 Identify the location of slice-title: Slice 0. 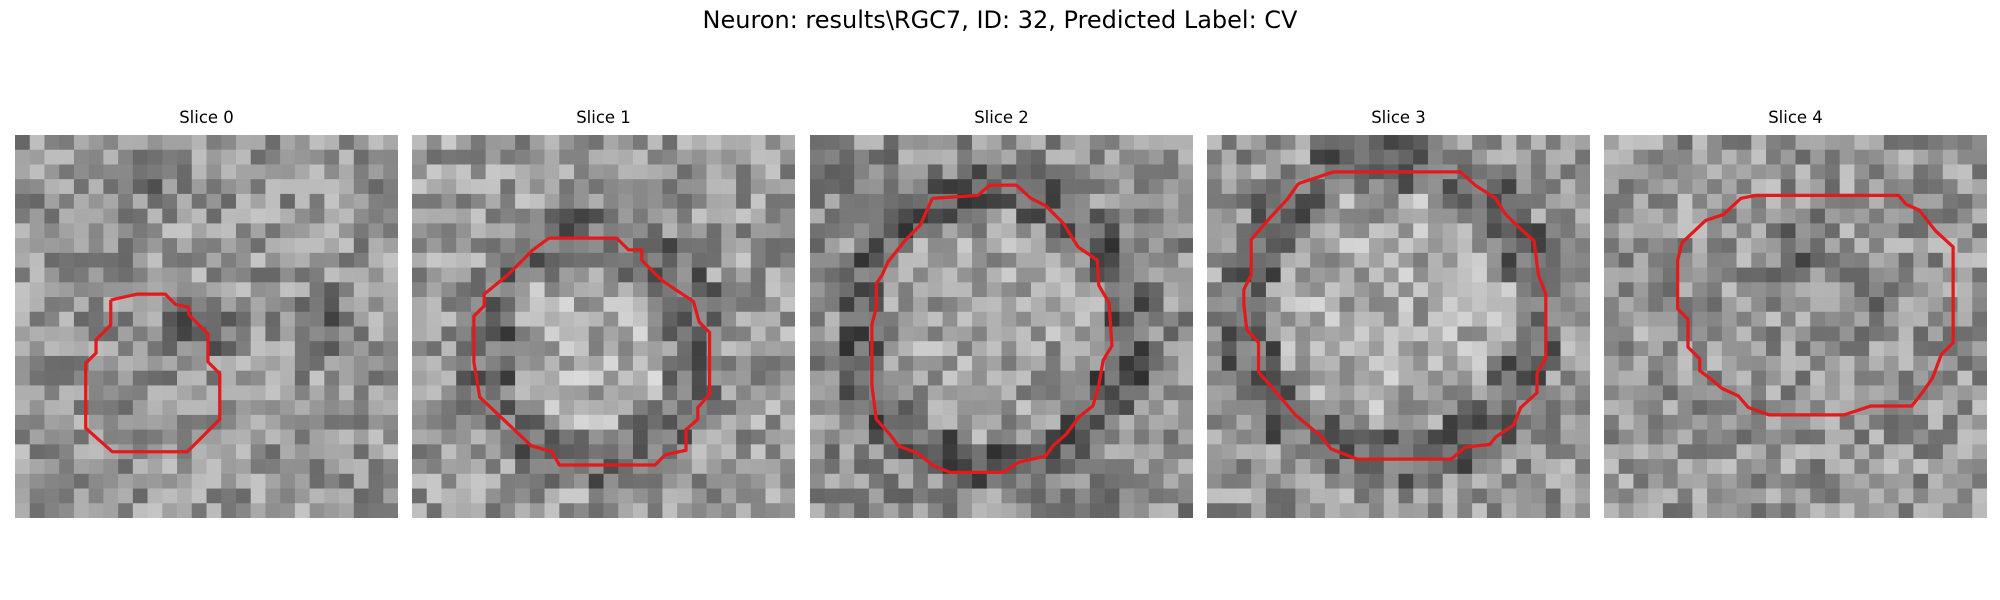
(206, 117).